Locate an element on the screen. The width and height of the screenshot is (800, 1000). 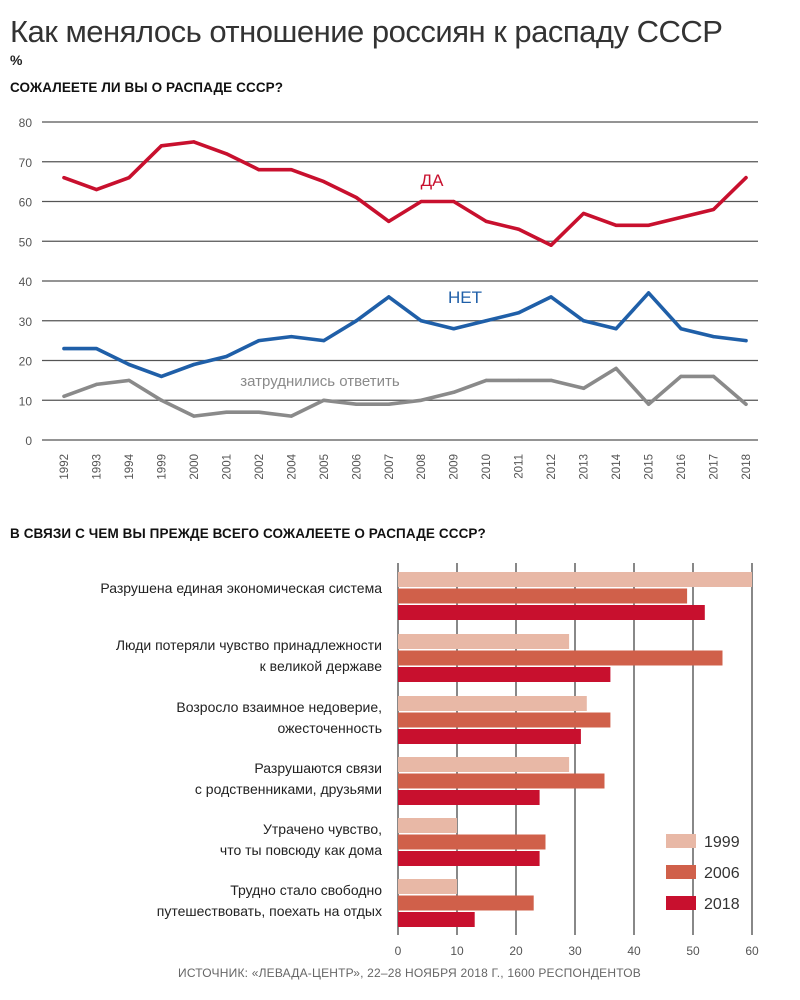
y-tick-label: 30 is located at coordinates (26, 322).